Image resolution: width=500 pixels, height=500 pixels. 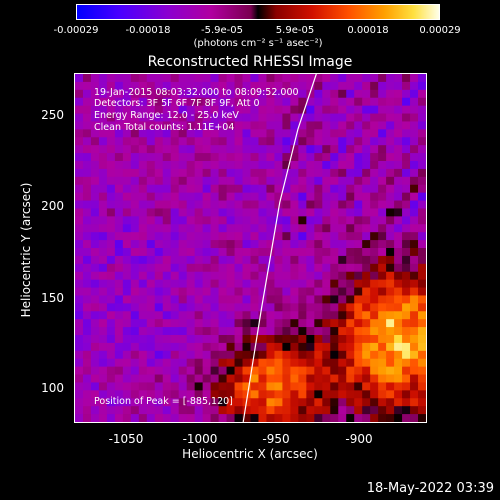 I want to click on annotation-detectors: Detectors: 3F 5F 6F 7F 8F 9F, Att 0, so click(x=177, y=103).